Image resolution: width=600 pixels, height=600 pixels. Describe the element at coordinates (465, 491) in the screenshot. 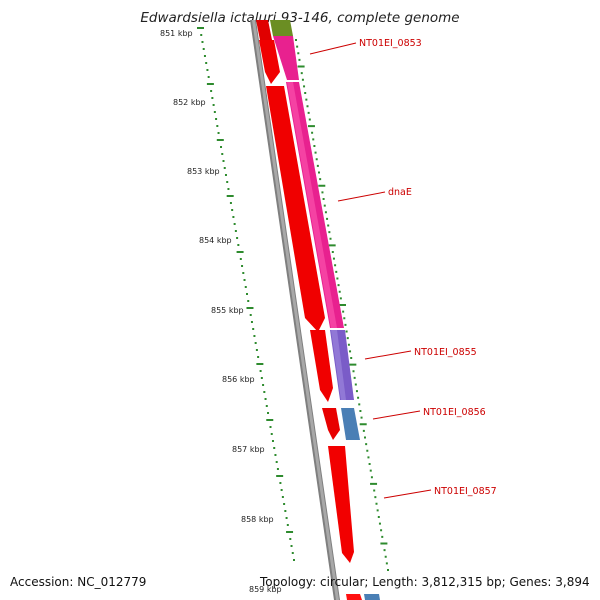

I see `label-NT01EI_0857: NT01EI_0857` at that location.